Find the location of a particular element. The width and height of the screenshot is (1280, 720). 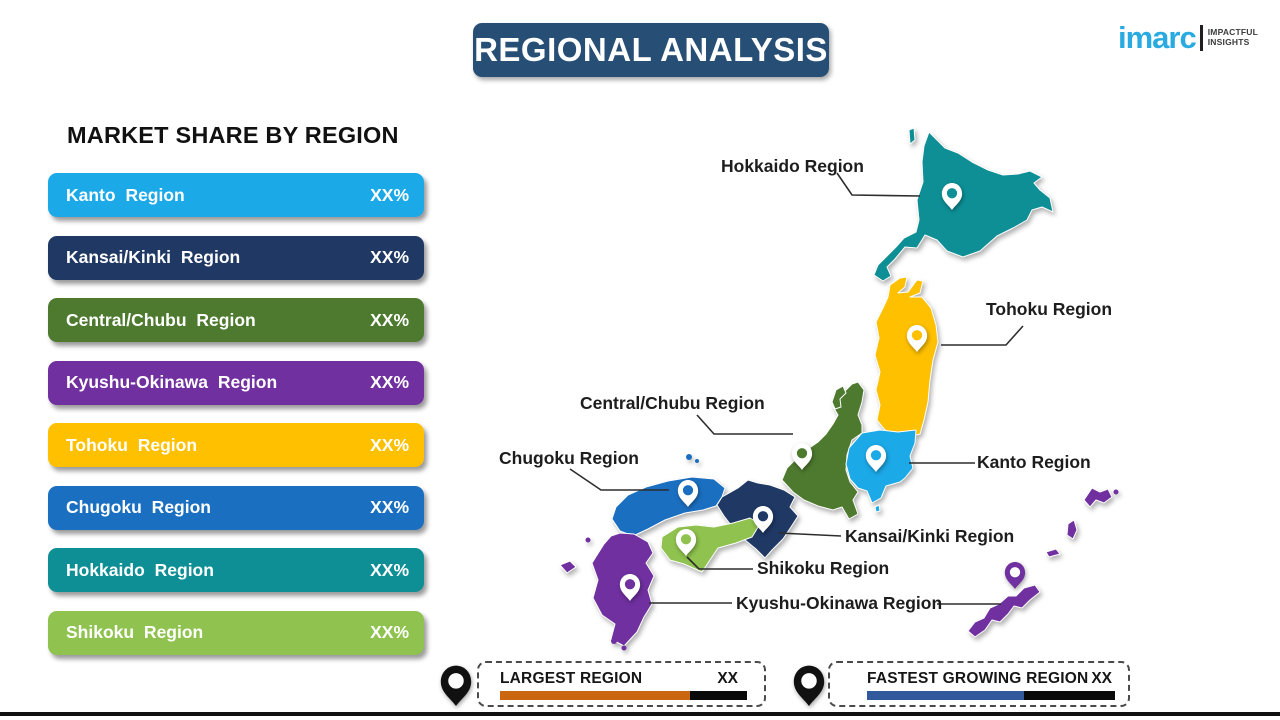

pin-hokkaido is located at coordinates (952, 196).